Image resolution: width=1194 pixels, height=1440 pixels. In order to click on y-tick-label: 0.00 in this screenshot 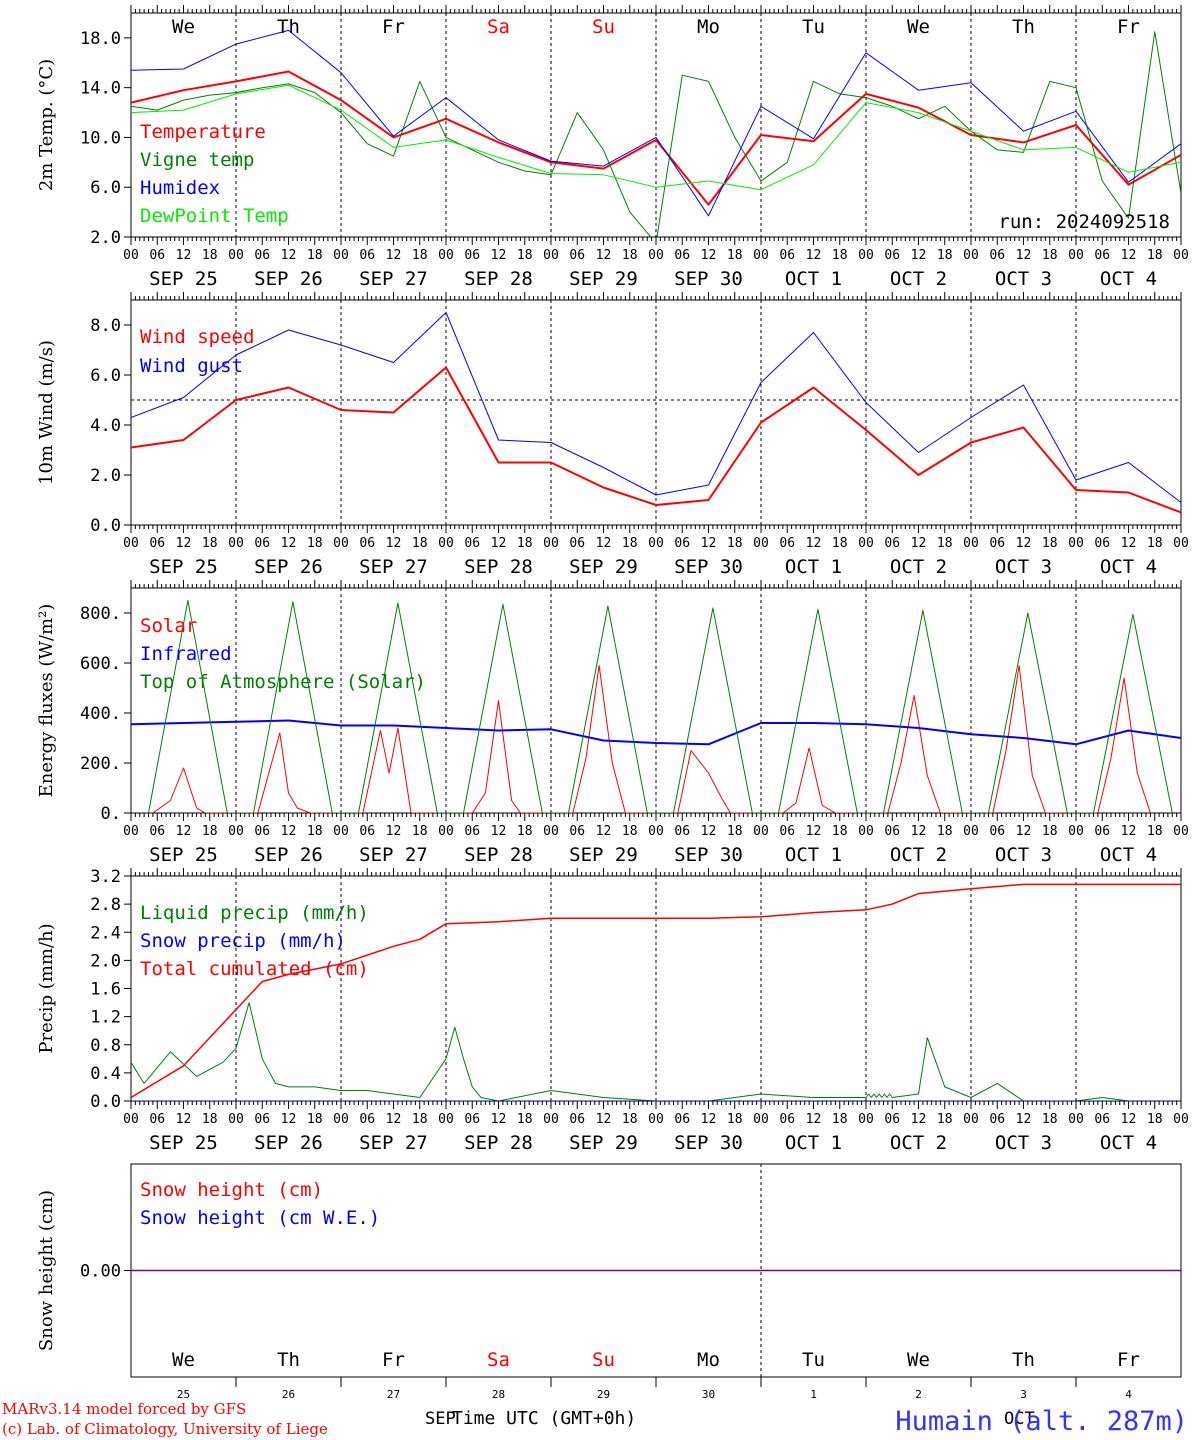, I will do `click(100, 1272)`.